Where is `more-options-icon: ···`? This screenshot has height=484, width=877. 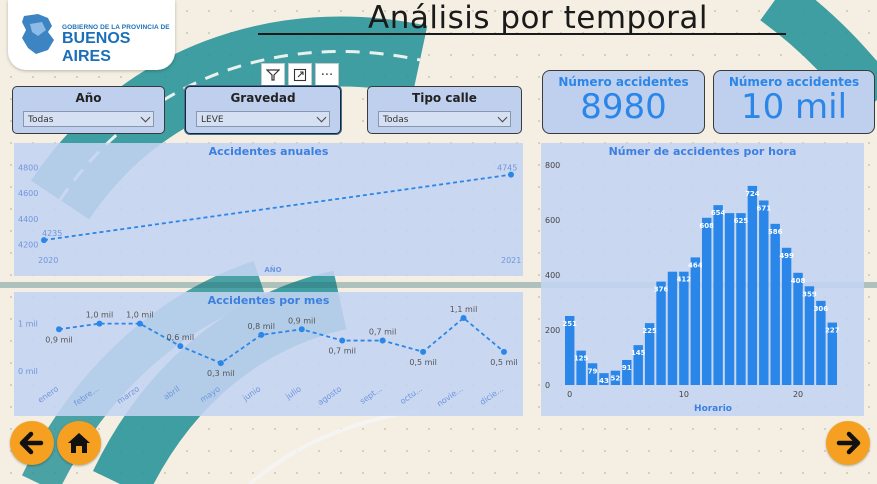
more-options-icon: ··· is located at coordinates (327, 75).